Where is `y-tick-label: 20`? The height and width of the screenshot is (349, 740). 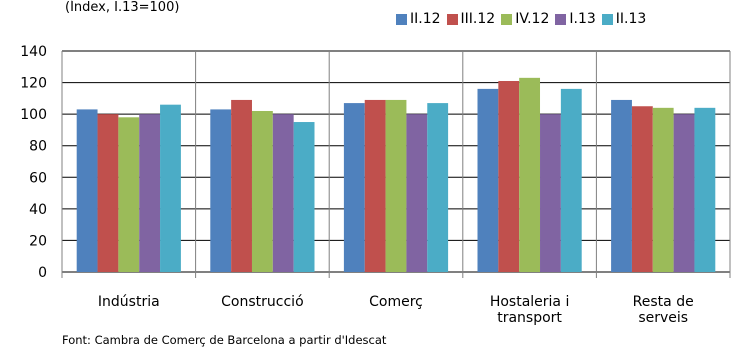
y-tick-label: 20 is located at coordinates (38, 241).